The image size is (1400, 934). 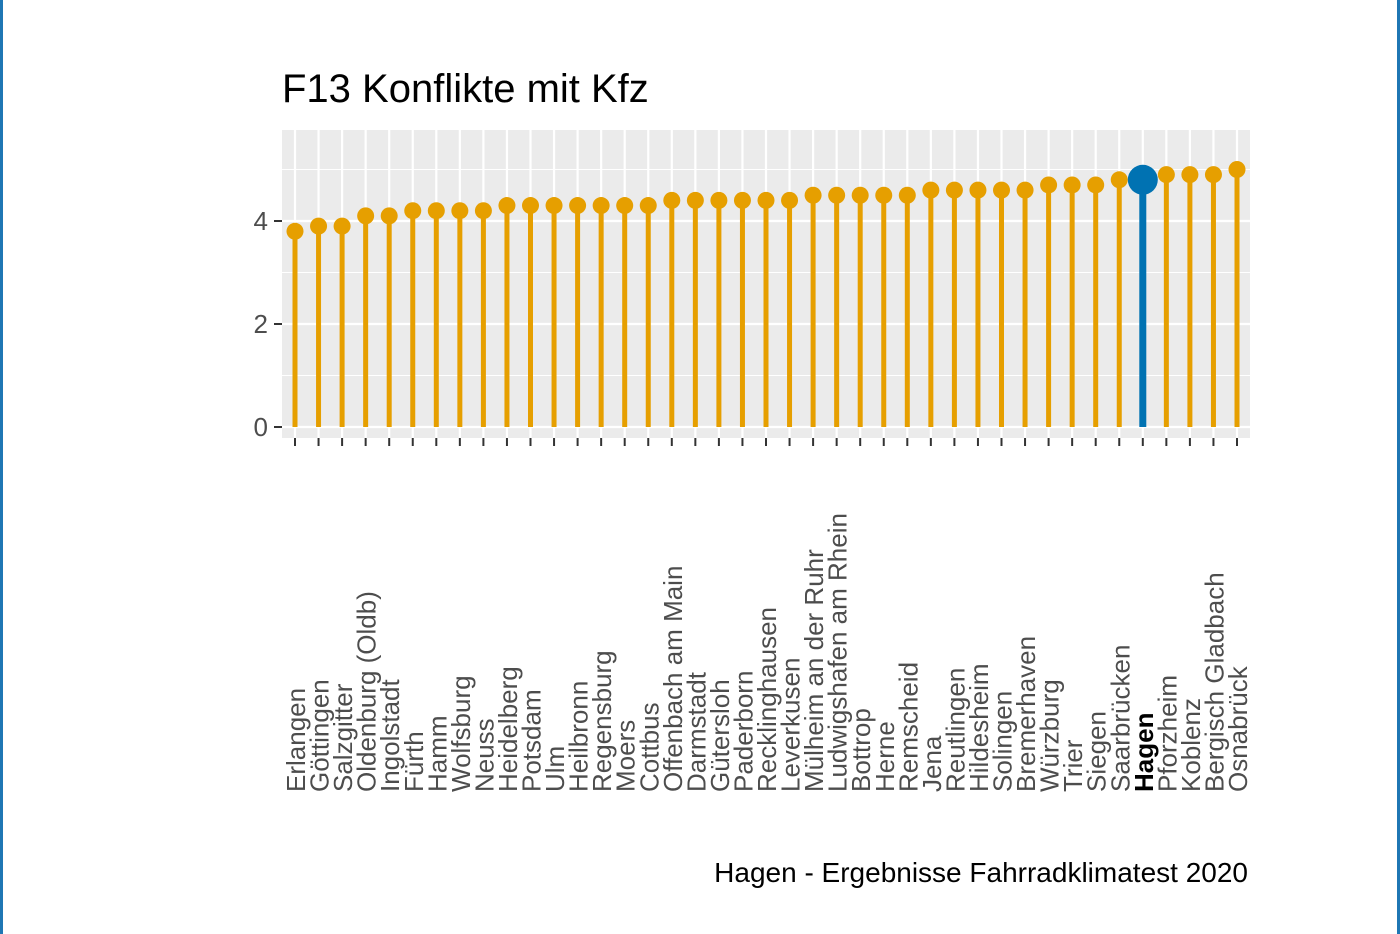 I want to click on x-tick-label-m-lheim-an-der-ruhr: Mülheim an der Ruhr, so click(x=814, y=670).